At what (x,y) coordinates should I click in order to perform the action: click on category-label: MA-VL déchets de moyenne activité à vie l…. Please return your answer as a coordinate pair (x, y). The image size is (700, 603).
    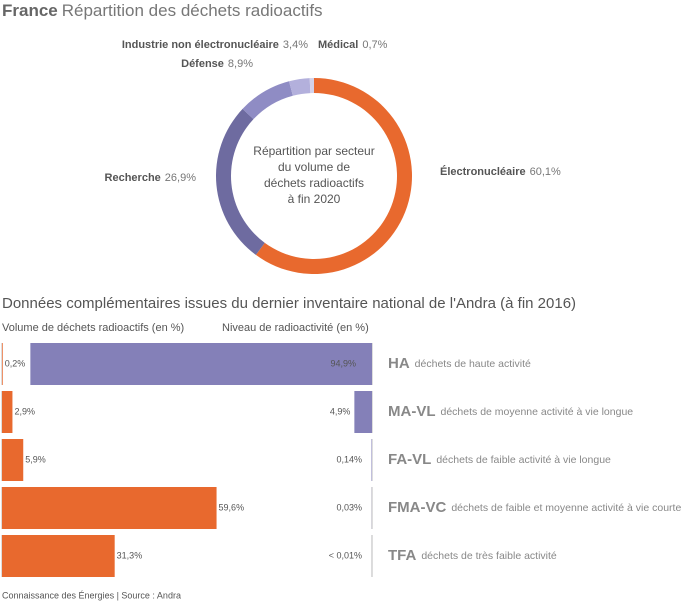
    Looking at the image, I should click on (510, 411).